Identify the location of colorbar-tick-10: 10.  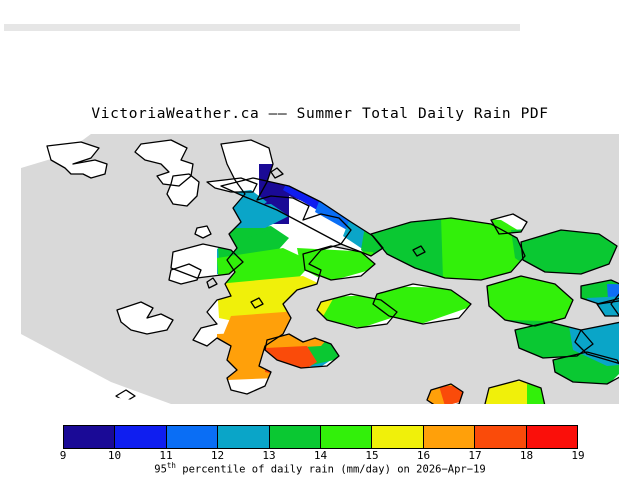
(114, 455).